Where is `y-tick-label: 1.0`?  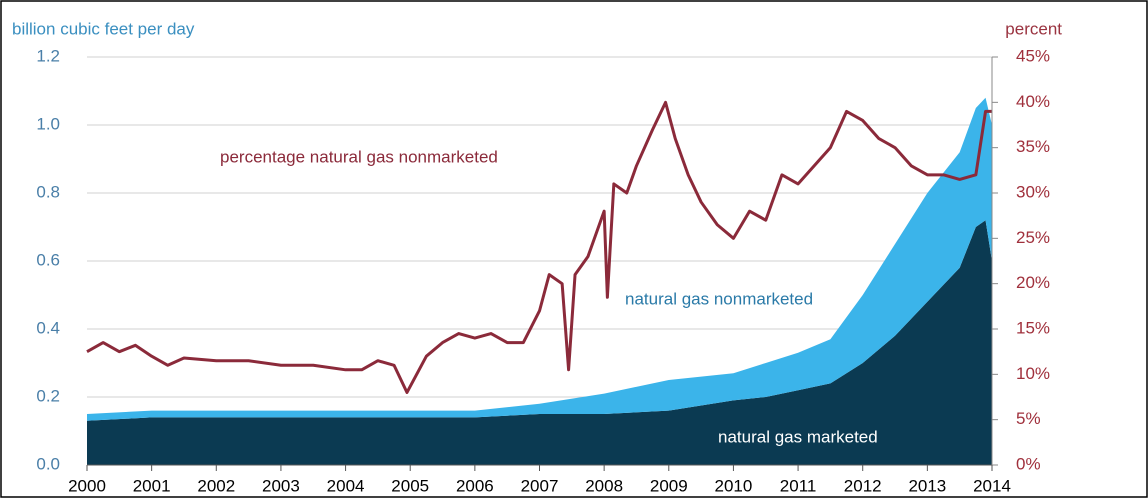 y-tick-label: 1.0 is located at coordinates (48, 123).